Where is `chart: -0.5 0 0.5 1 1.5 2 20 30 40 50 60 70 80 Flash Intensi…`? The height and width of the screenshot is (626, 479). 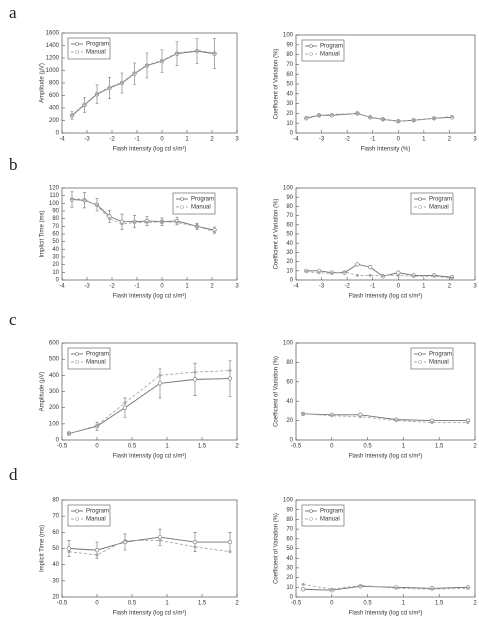
chart: -0.5 0 0.5 1 1.5 2 20 30 40 50 60 70 80 Flash Intensi… is located at coordinates (140, 557).